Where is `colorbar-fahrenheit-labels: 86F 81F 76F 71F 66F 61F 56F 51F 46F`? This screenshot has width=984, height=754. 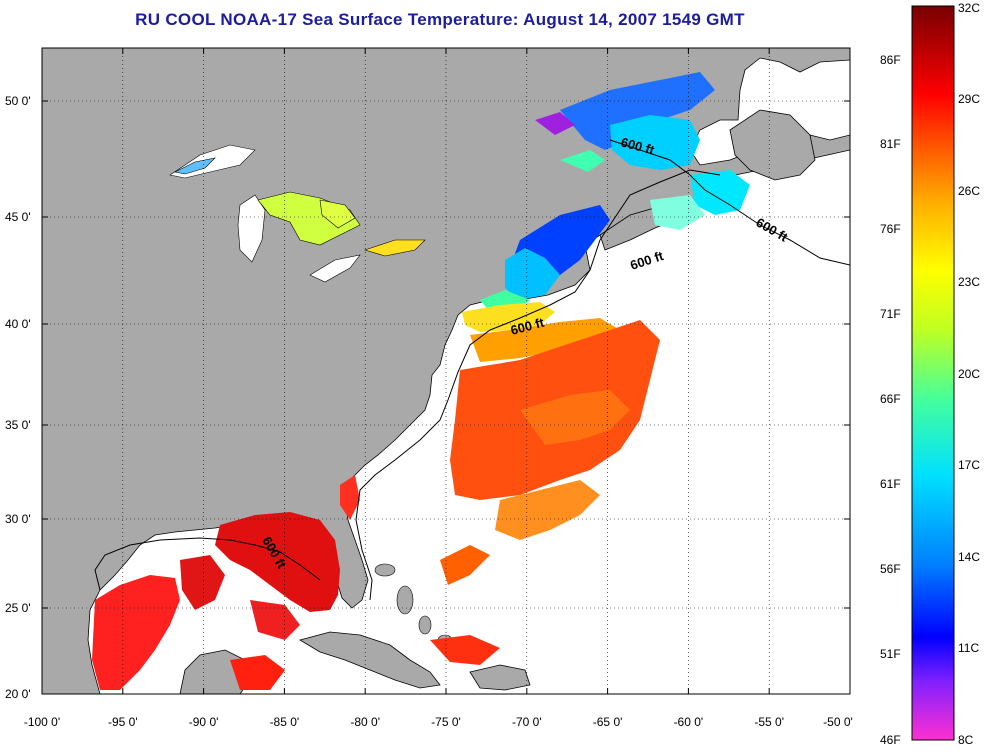
colorbar-fahrenheit-labels: 86F 81F 76F 71F 66F 61F 56F 51F 46F is located at coordinates (890, 400).